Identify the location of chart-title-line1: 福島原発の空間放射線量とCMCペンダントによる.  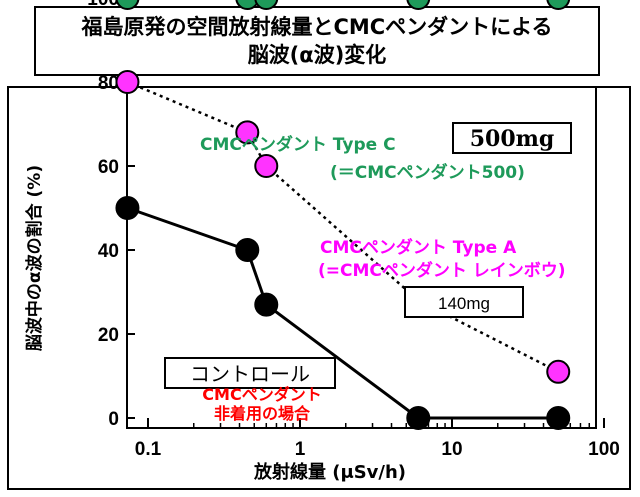
(317, 27).